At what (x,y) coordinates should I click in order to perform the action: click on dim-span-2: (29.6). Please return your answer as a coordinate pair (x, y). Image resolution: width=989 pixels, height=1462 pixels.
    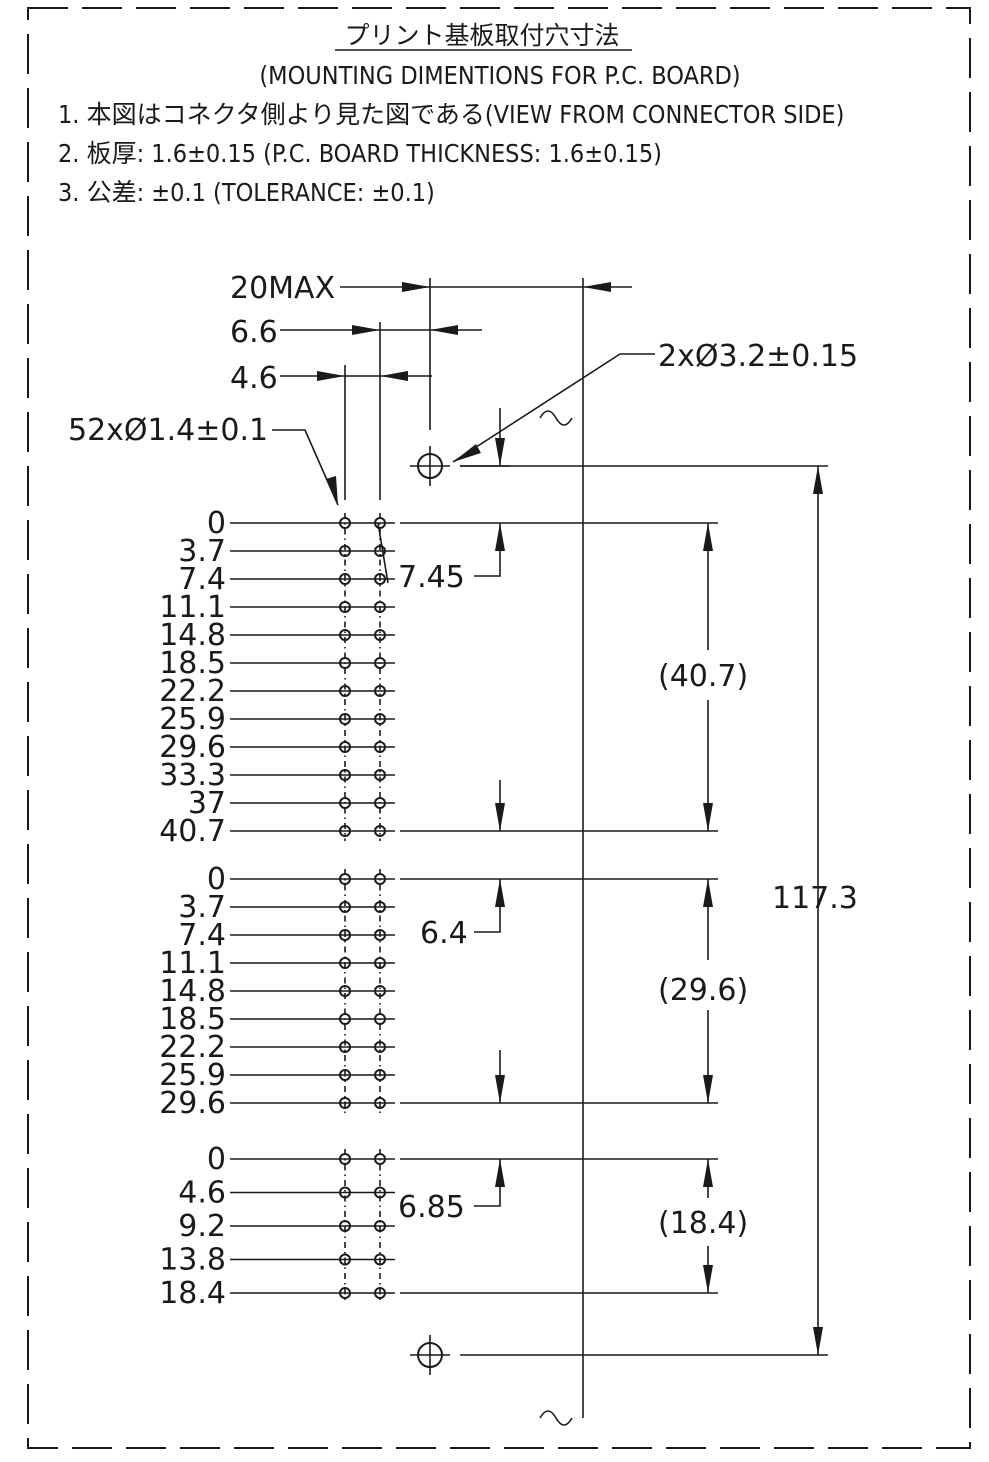
    Looking at the image, I should click on (703, 990).